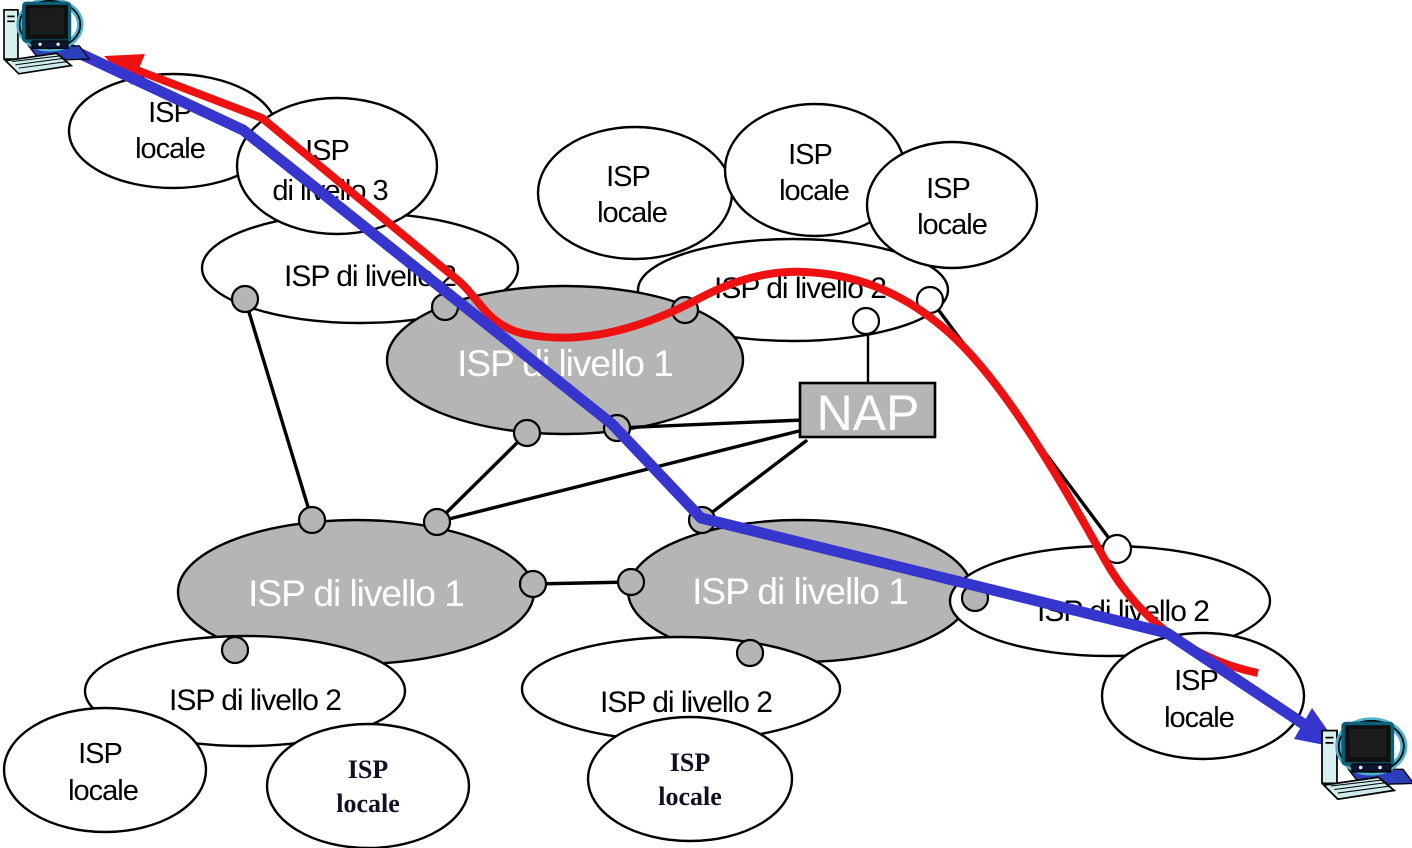 Image resolution: width=1412 pixels, height=848 pixels. Describe the element at coordinates (948, 189) in the screenshot. I see `local-isp-mid3-line1: ISP` at that location.